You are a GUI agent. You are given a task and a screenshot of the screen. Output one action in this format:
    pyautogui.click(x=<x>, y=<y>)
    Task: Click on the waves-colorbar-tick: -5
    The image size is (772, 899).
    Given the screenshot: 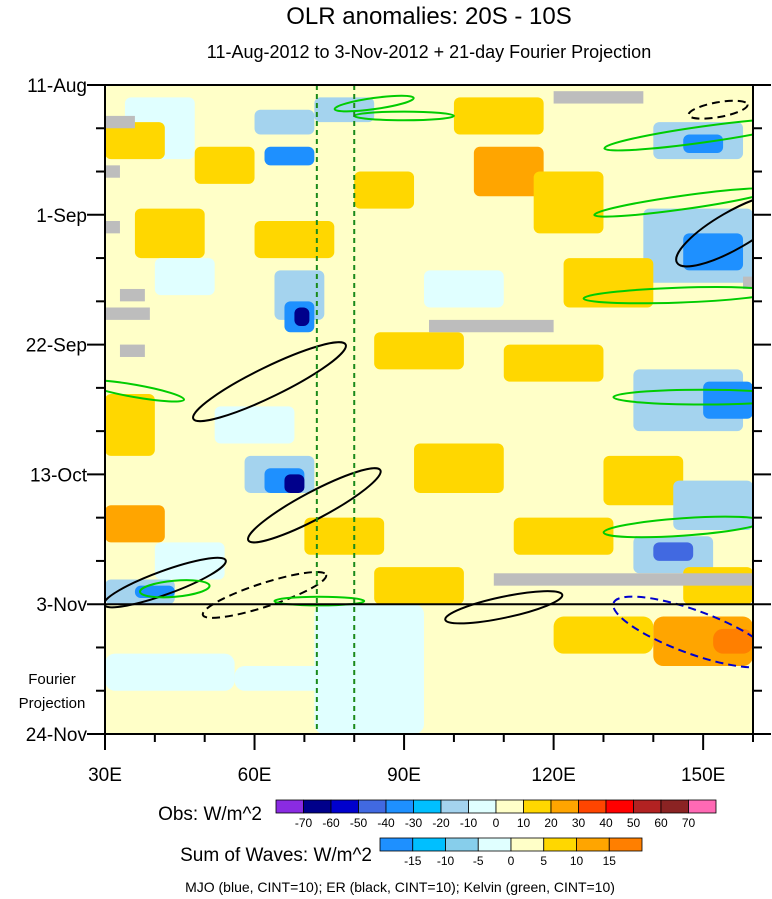 What is the action you would take?
    pyautogui.click(x=478, y=861)
    